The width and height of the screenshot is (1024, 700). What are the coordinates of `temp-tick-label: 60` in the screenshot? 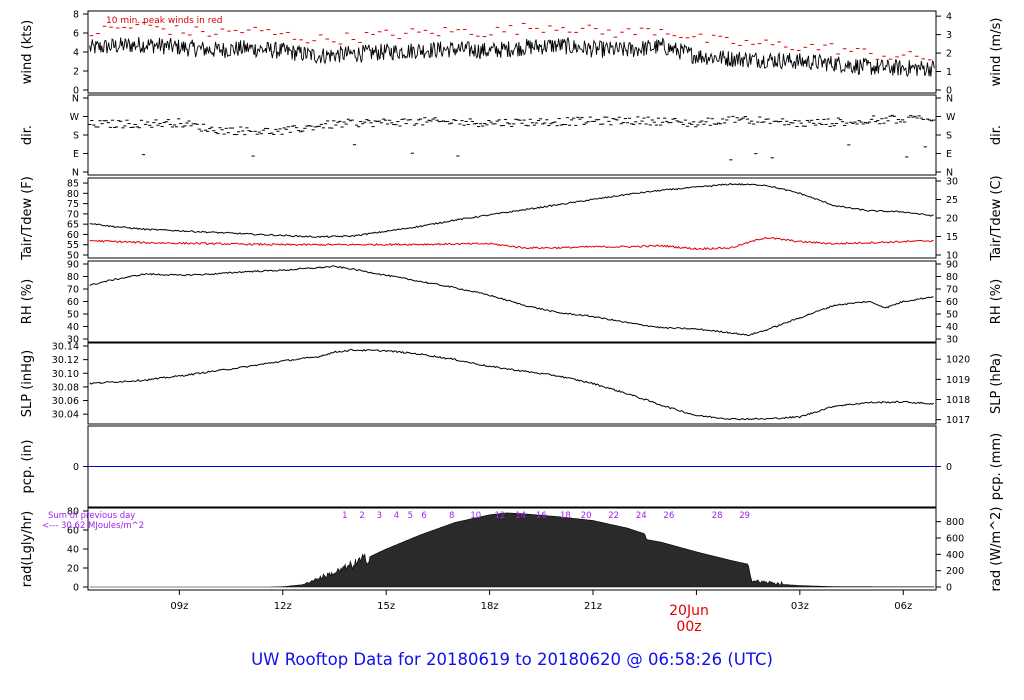 It's located at (73, 235).